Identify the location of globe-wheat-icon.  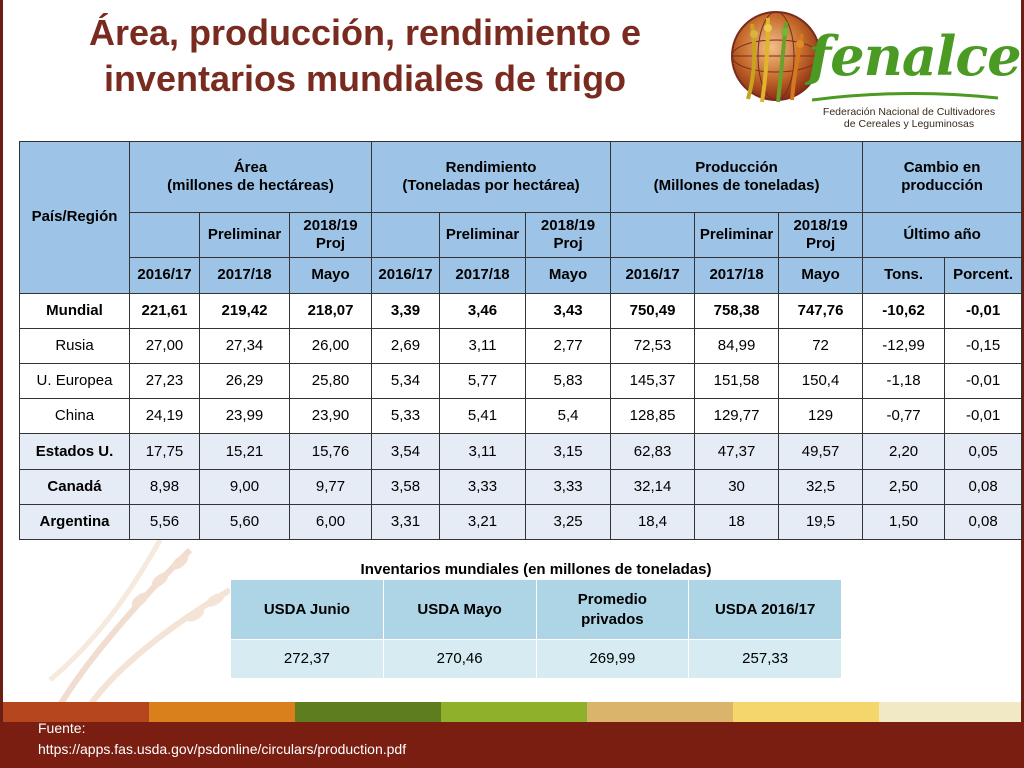
(776, 57).